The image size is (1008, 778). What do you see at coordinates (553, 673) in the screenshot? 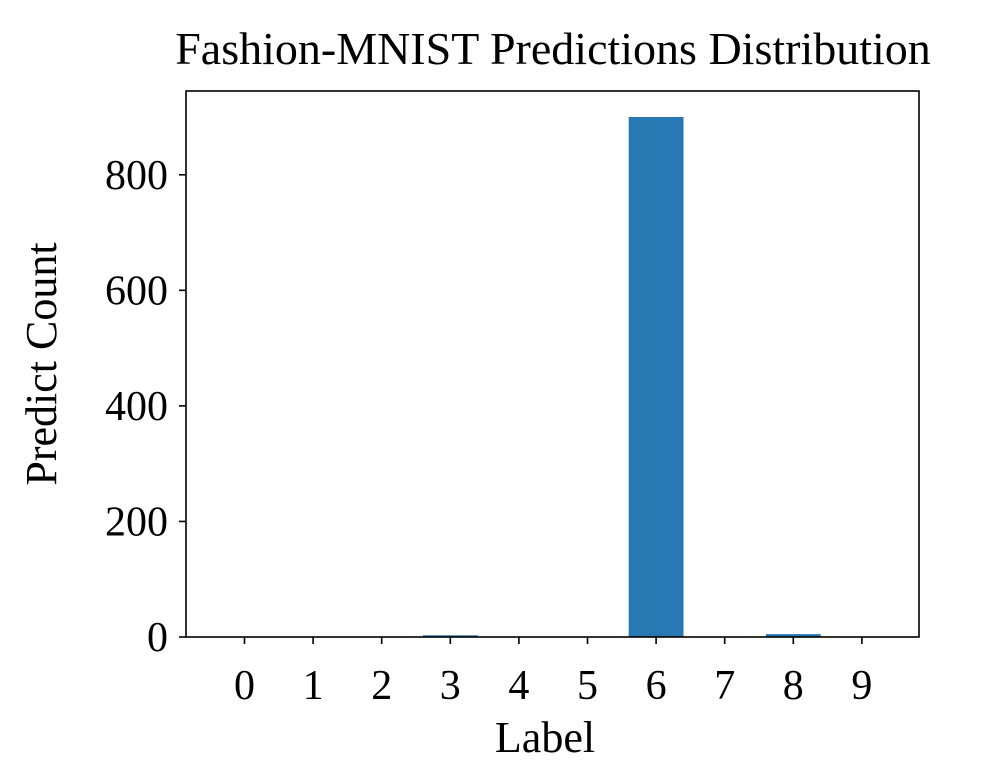
I see `x-axis-ticks: 0 1 2 3 4 5 6 7 8 9` at bounding box center [553, 673].